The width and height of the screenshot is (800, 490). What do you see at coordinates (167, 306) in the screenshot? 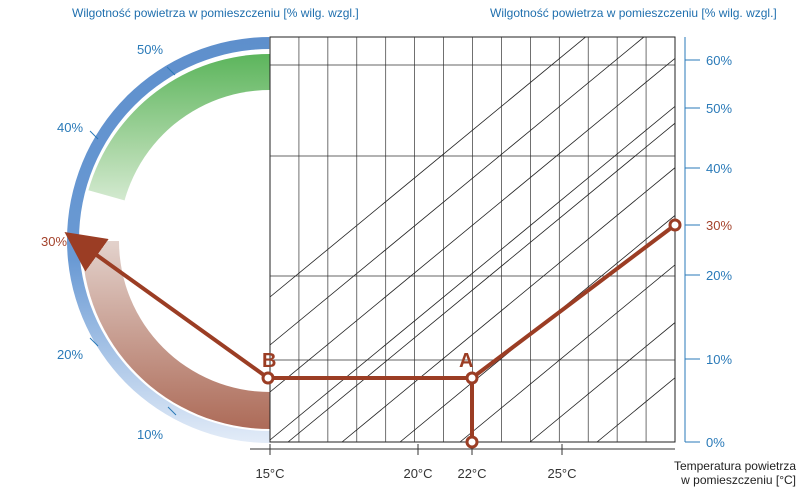
I see `path-arrow` at bounding box center [167, 306].